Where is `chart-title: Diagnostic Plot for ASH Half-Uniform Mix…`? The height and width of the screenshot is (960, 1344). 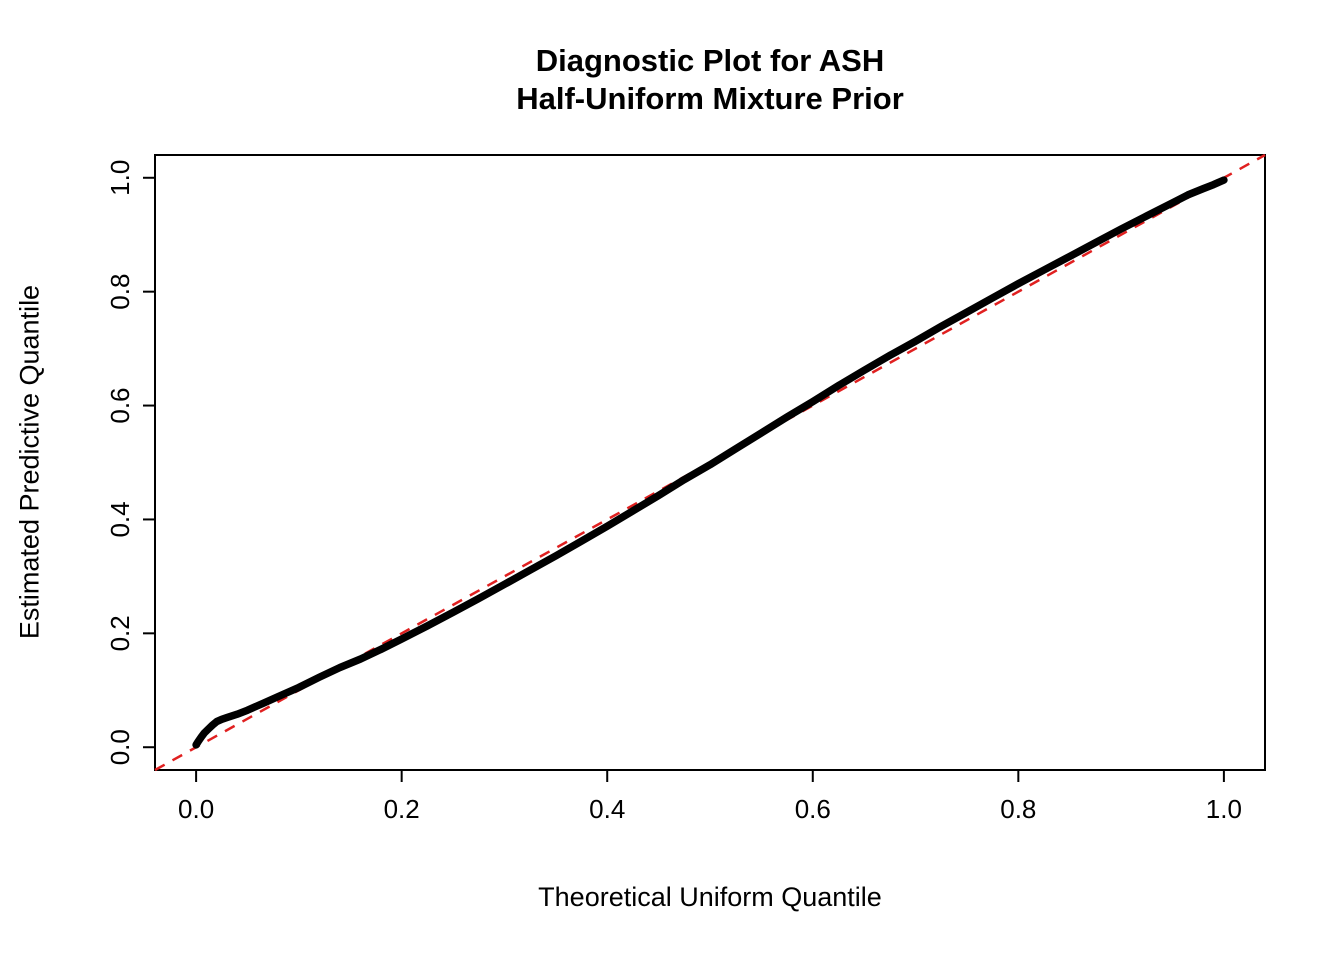 chart-title: Diagnostic Plot for ASH Half-Uniform Mix… is located at coordinates (710, 80).